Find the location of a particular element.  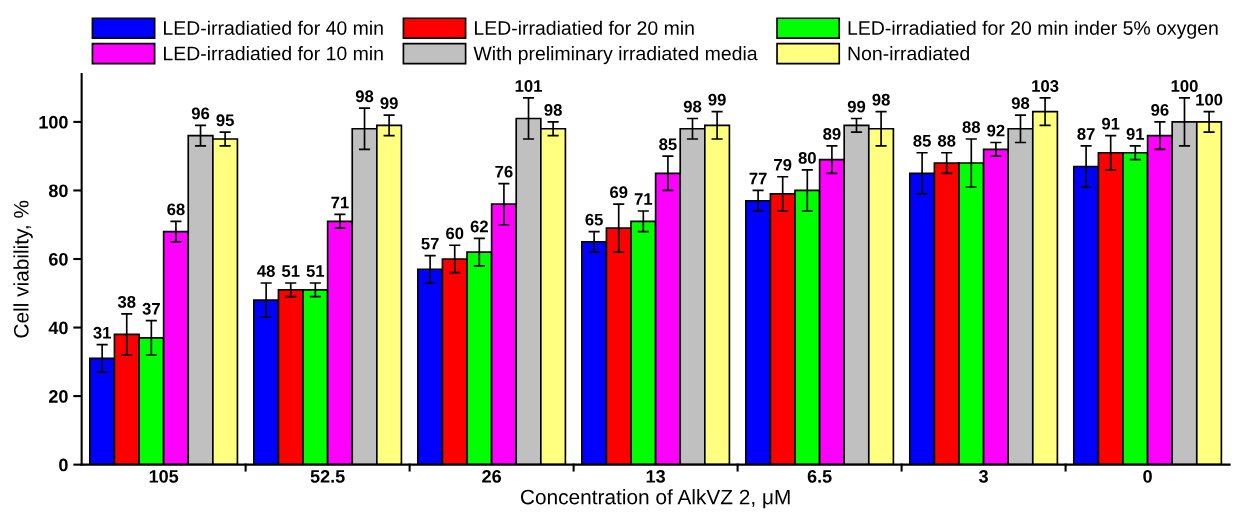

y-tick-label: 60 is located at coordinates (58, 259).